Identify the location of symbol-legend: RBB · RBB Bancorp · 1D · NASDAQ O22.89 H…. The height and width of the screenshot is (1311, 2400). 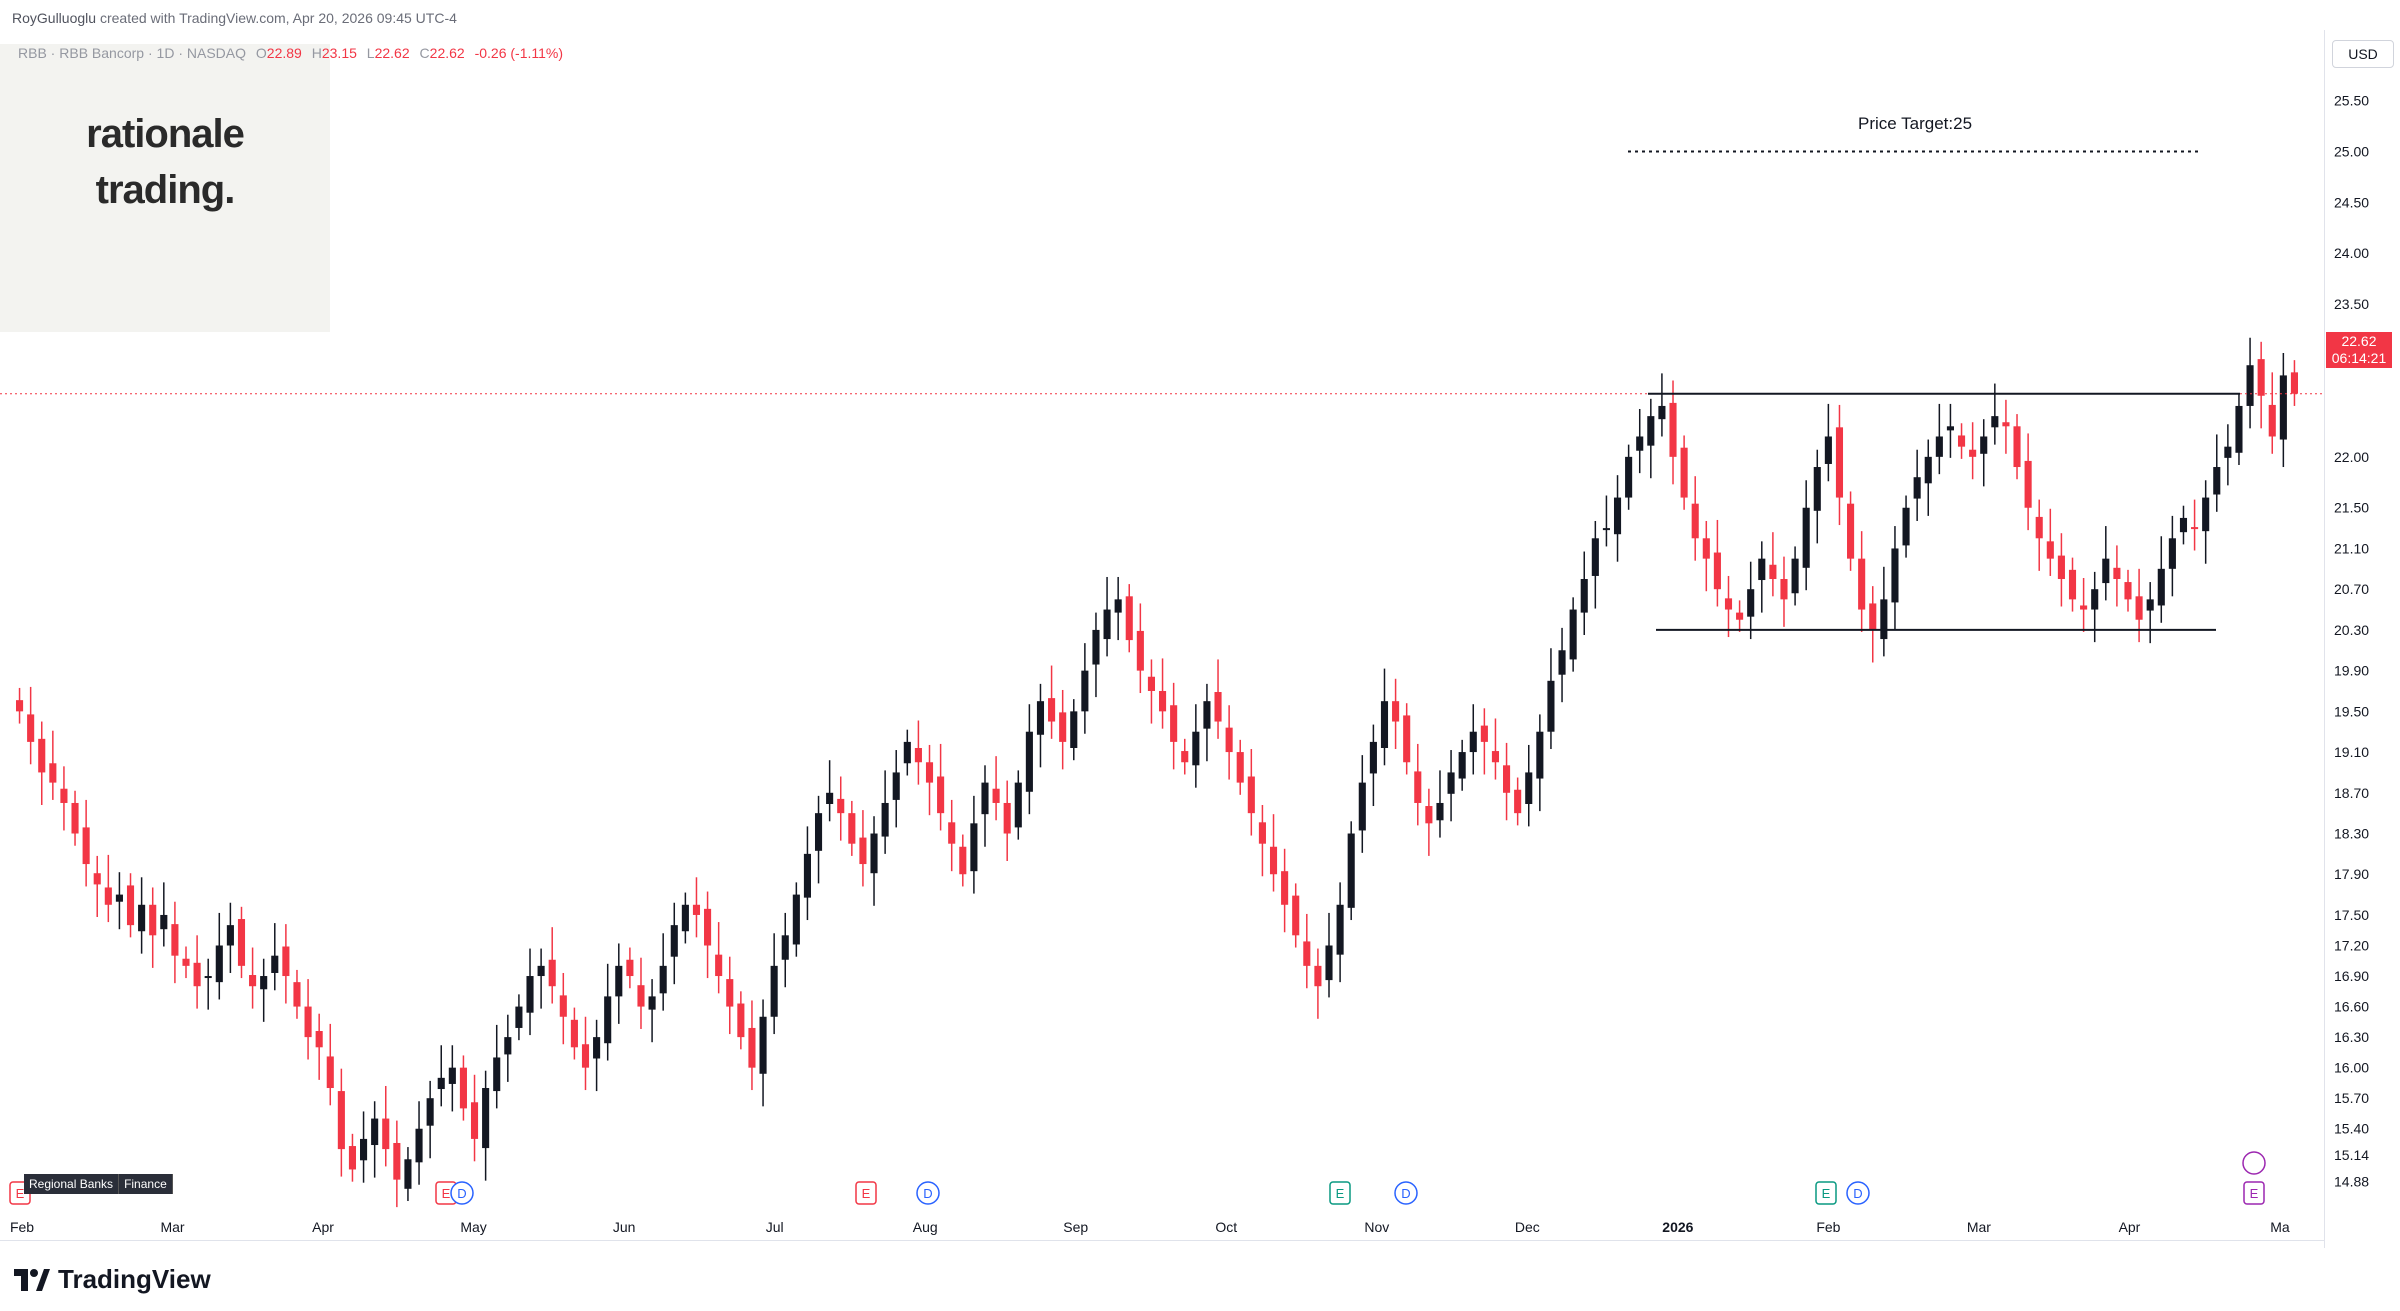
(291, 53).